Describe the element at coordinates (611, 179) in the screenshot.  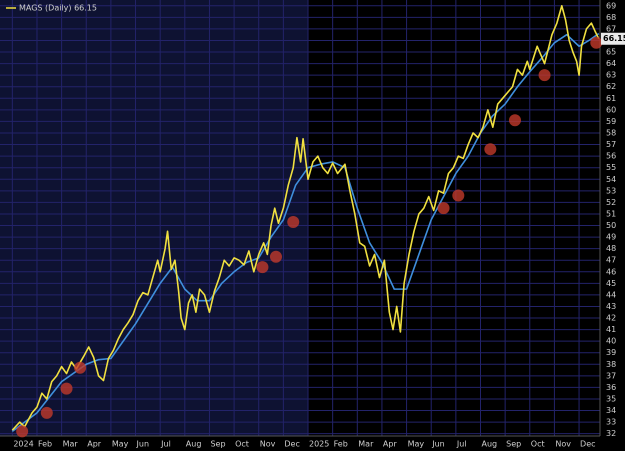
I see `y-tick-label: 54` at that location.